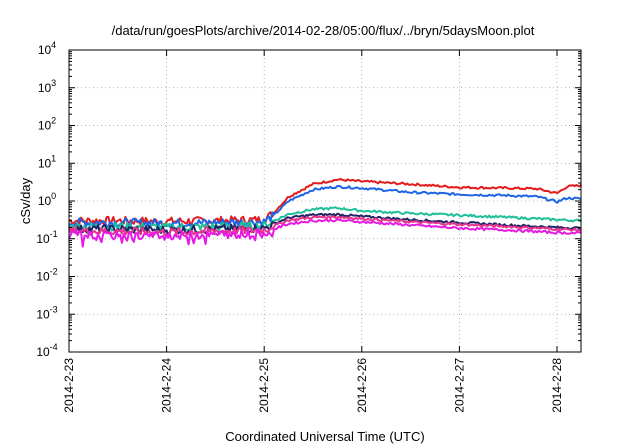  I want to click on y-tick-label: 10⁻², so click(46, 275).